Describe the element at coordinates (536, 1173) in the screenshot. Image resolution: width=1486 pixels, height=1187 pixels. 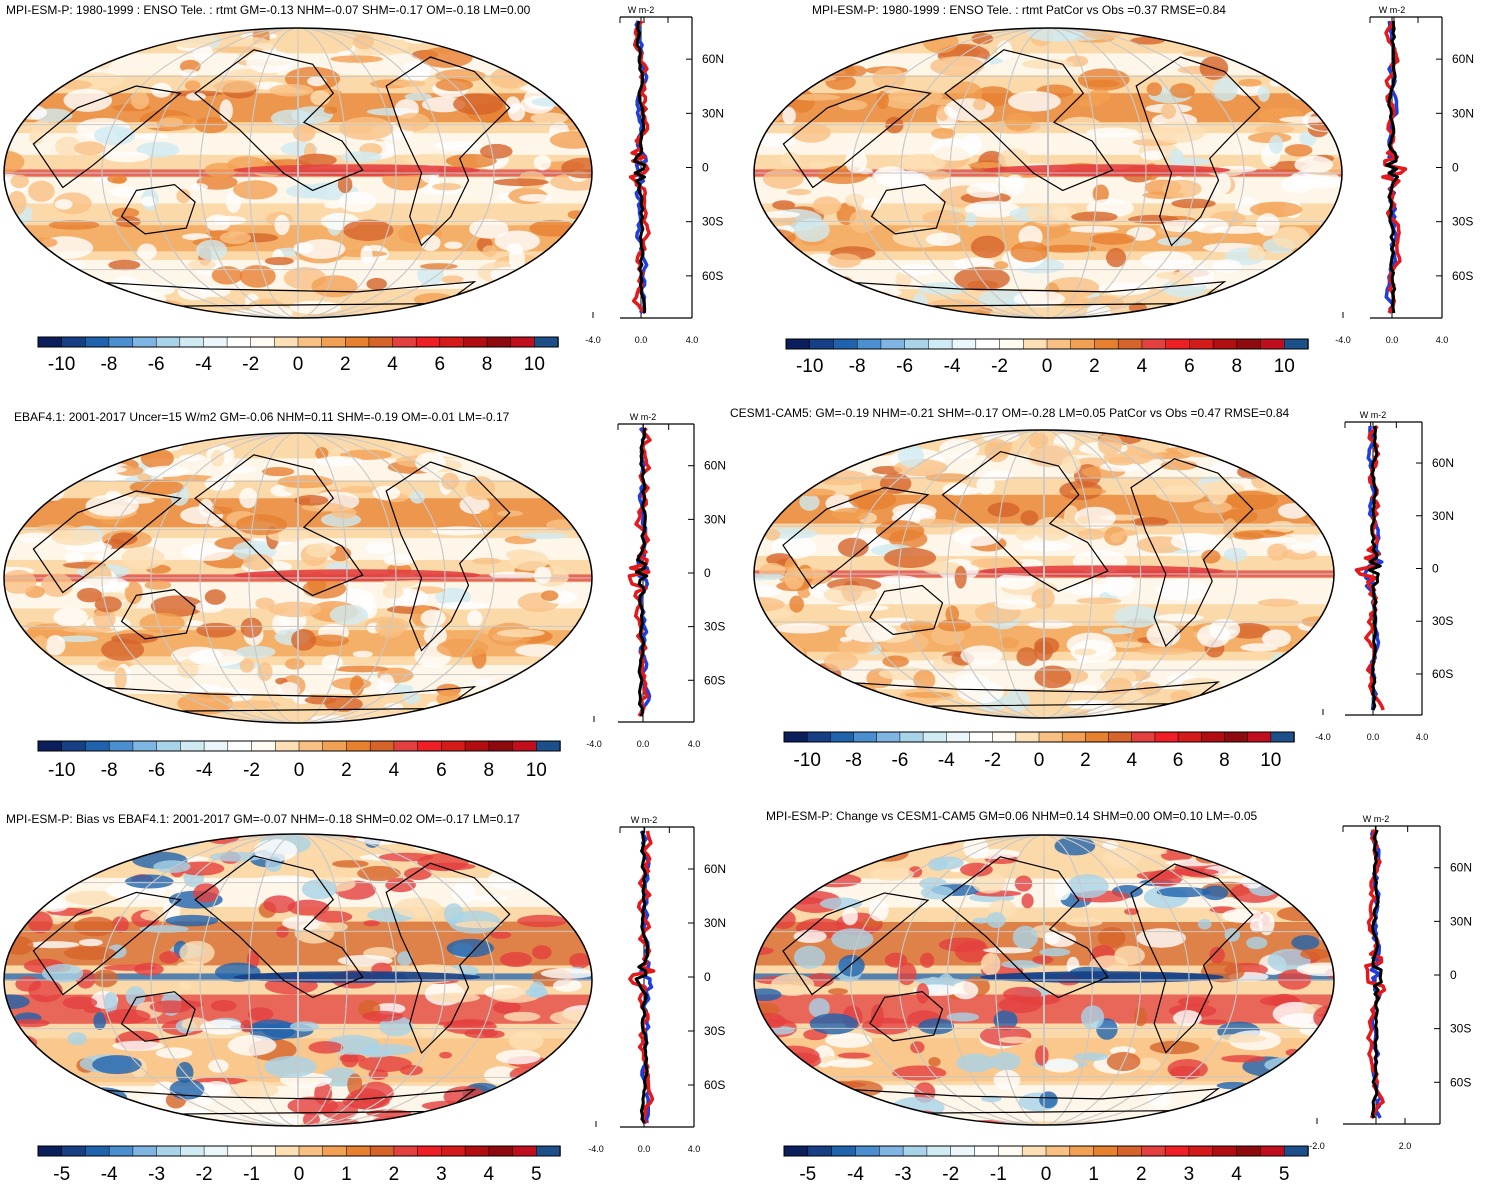
I see `colorbar-tick-label: 5` at that location.